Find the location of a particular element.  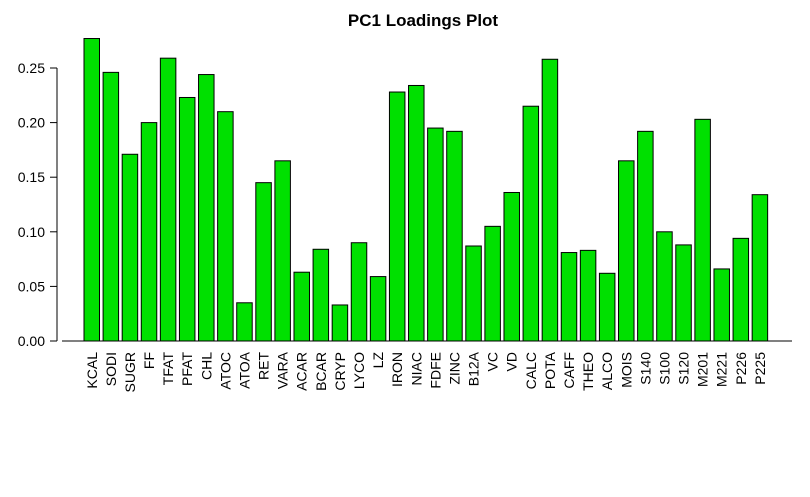

x-tick-label: CALC is located at coordinates (531, 370).